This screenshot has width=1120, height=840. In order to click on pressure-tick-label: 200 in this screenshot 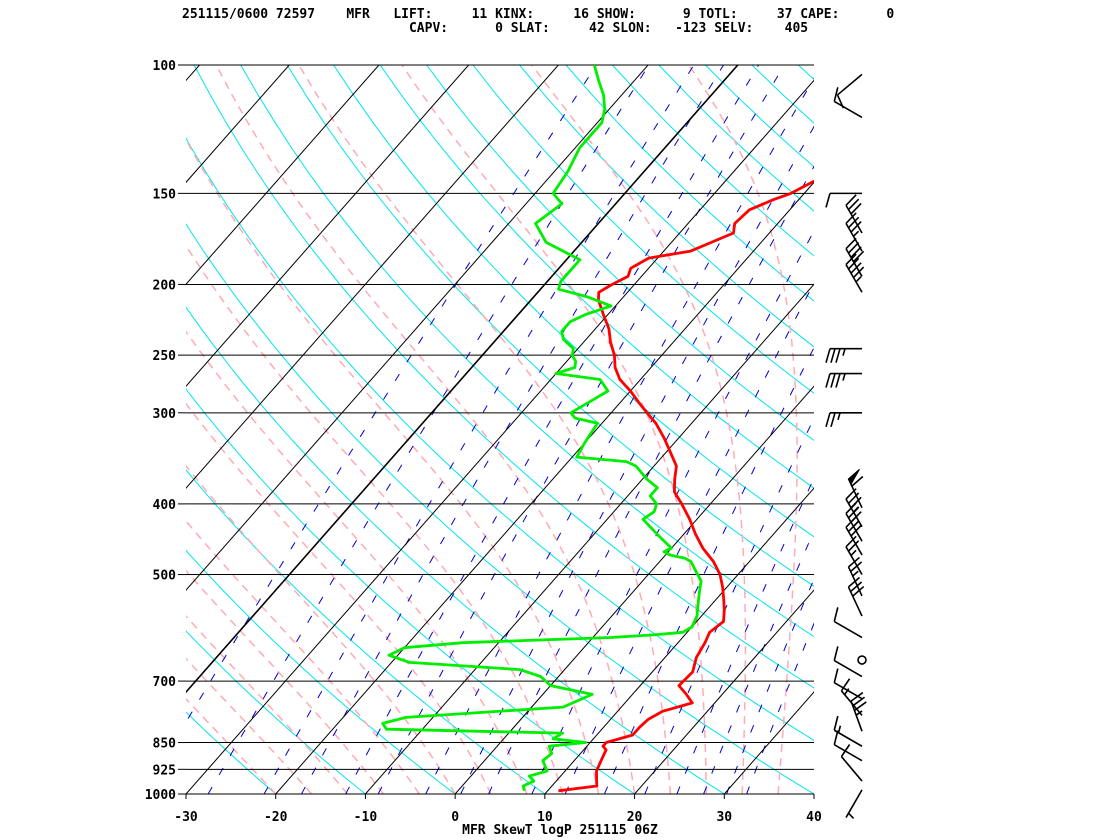, I will do `click(165, 285)`.